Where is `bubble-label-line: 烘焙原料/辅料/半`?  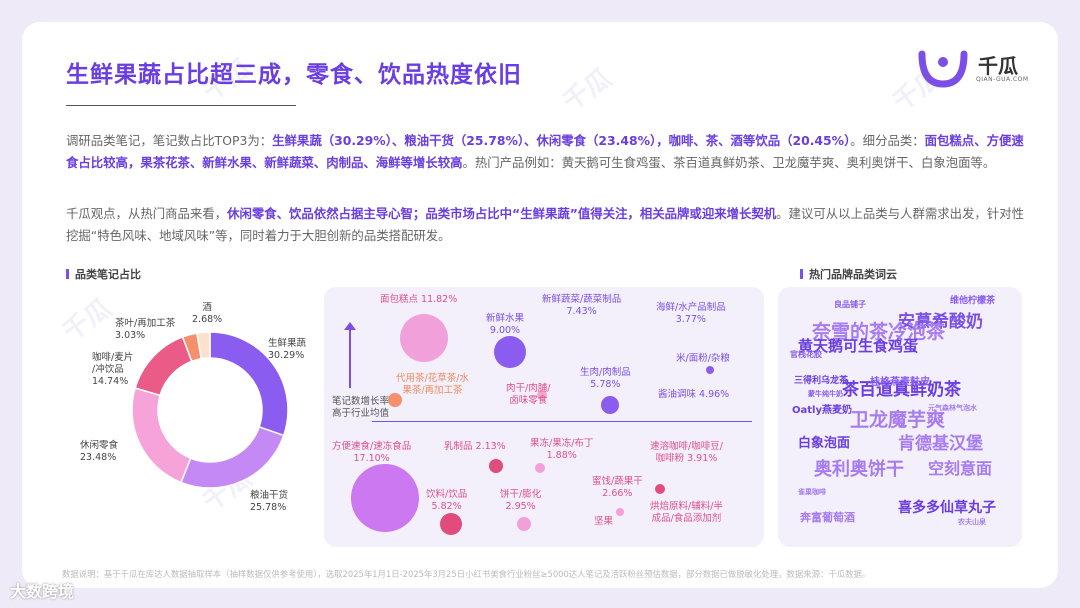 bubble-label-line: 烘焙原料/辅料/半 is located at coordinates (686, 506).